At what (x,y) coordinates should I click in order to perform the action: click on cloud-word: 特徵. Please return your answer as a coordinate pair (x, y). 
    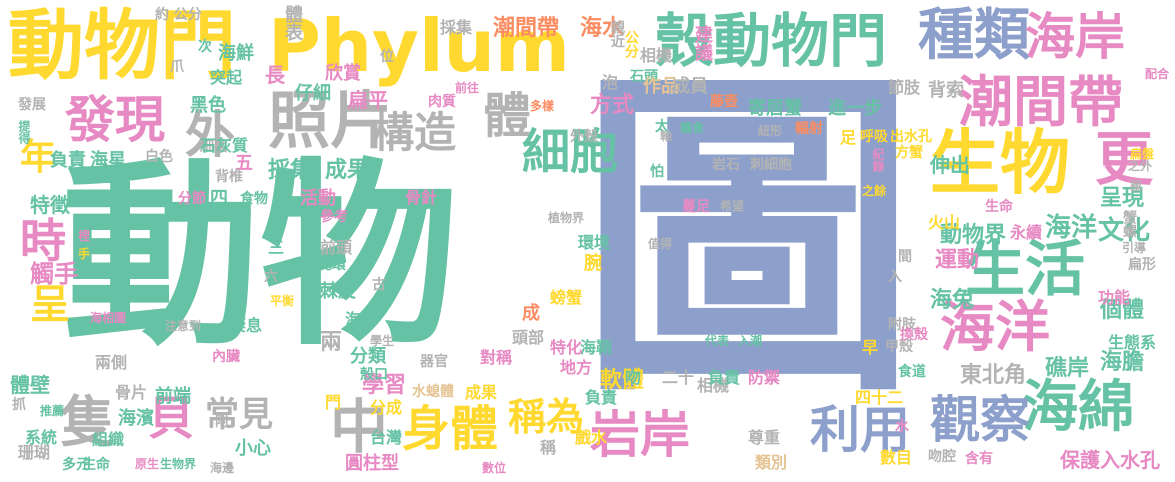
    Looking at the image, I should click on (50, 205).